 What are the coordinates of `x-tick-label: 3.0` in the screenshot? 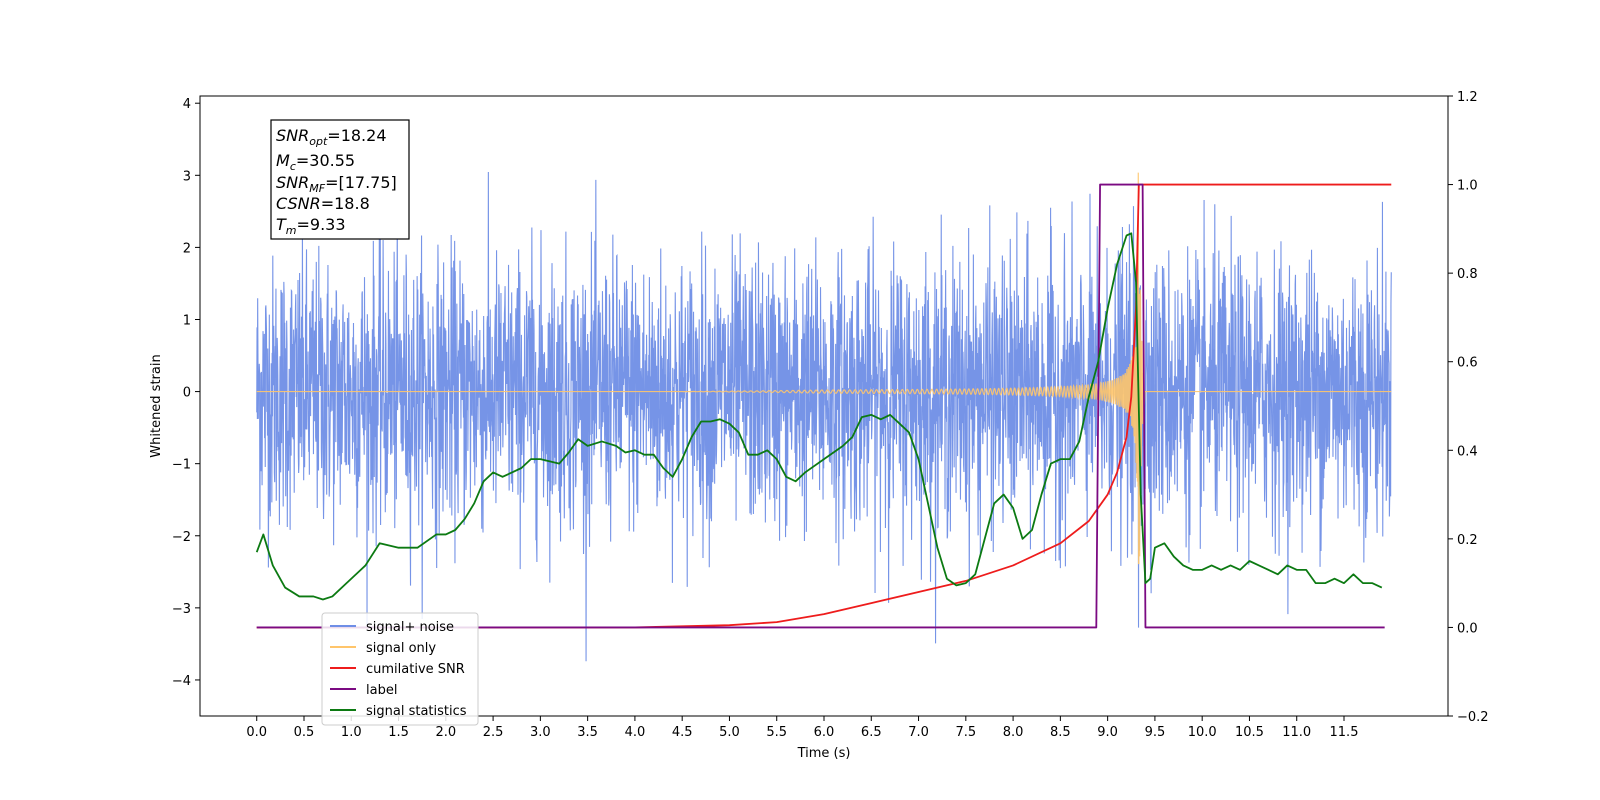 It's located at (540, 732).